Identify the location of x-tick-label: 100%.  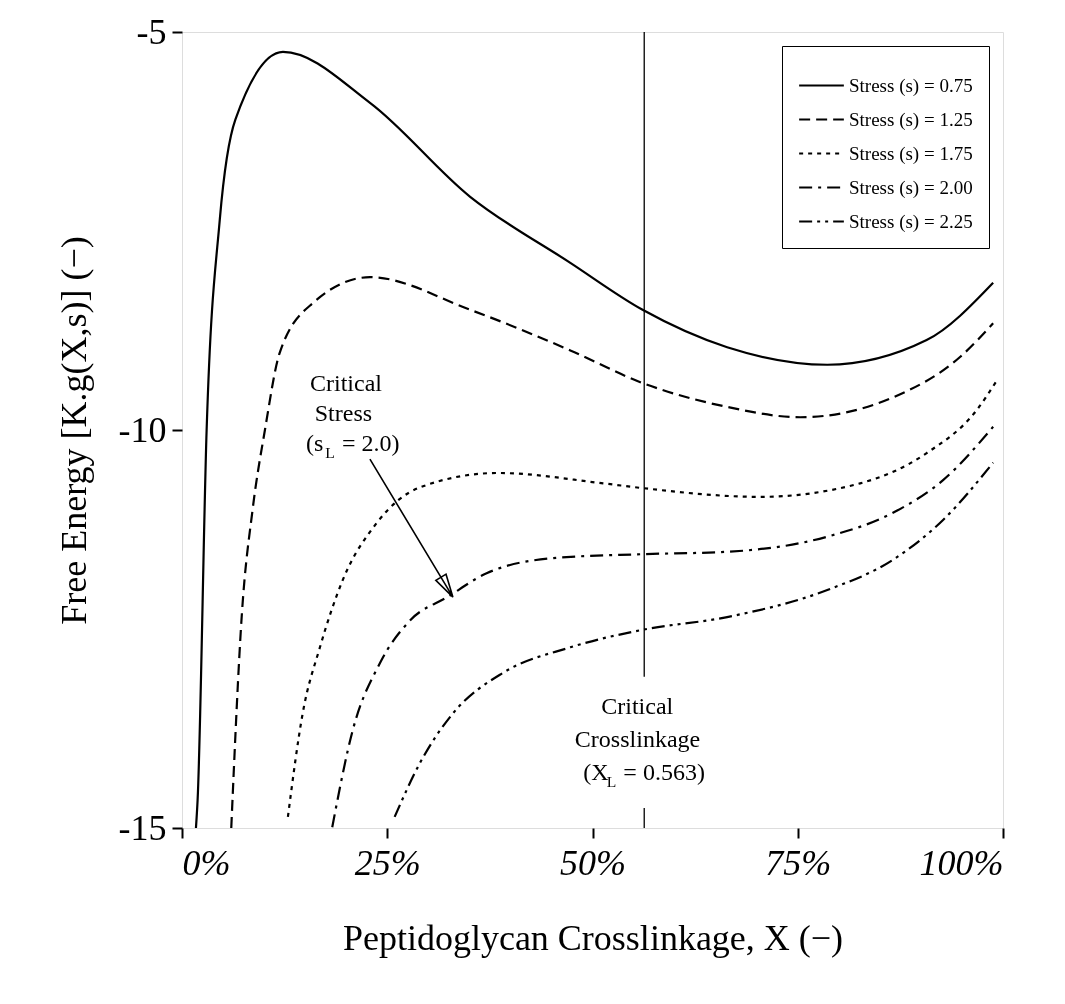
(961, 862).